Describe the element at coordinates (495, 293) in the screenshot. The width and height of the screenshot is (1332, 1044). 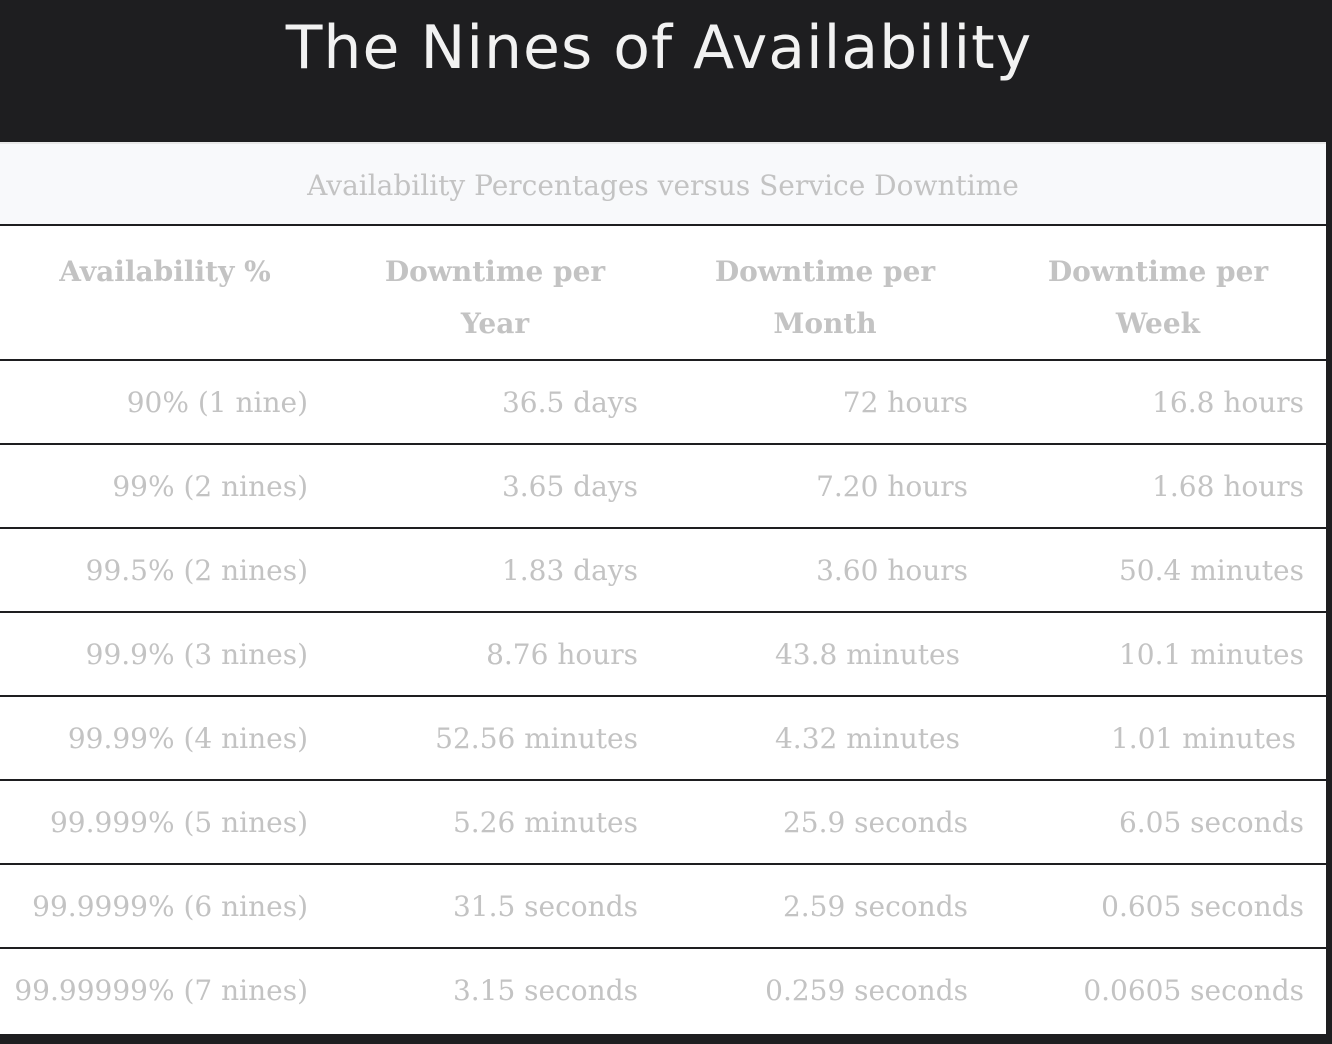
I see `header-downtime-year: Downtime per Year` at that location.